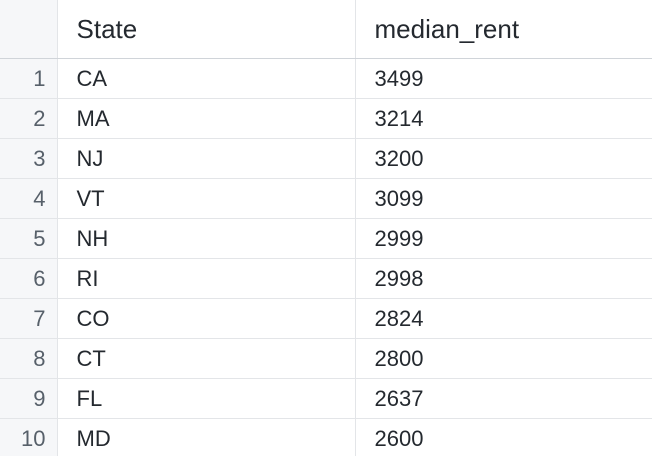  Describe the element at coordinates (503, 198) in the screenshot. I see `cell-median-rent: 3099` at that location.